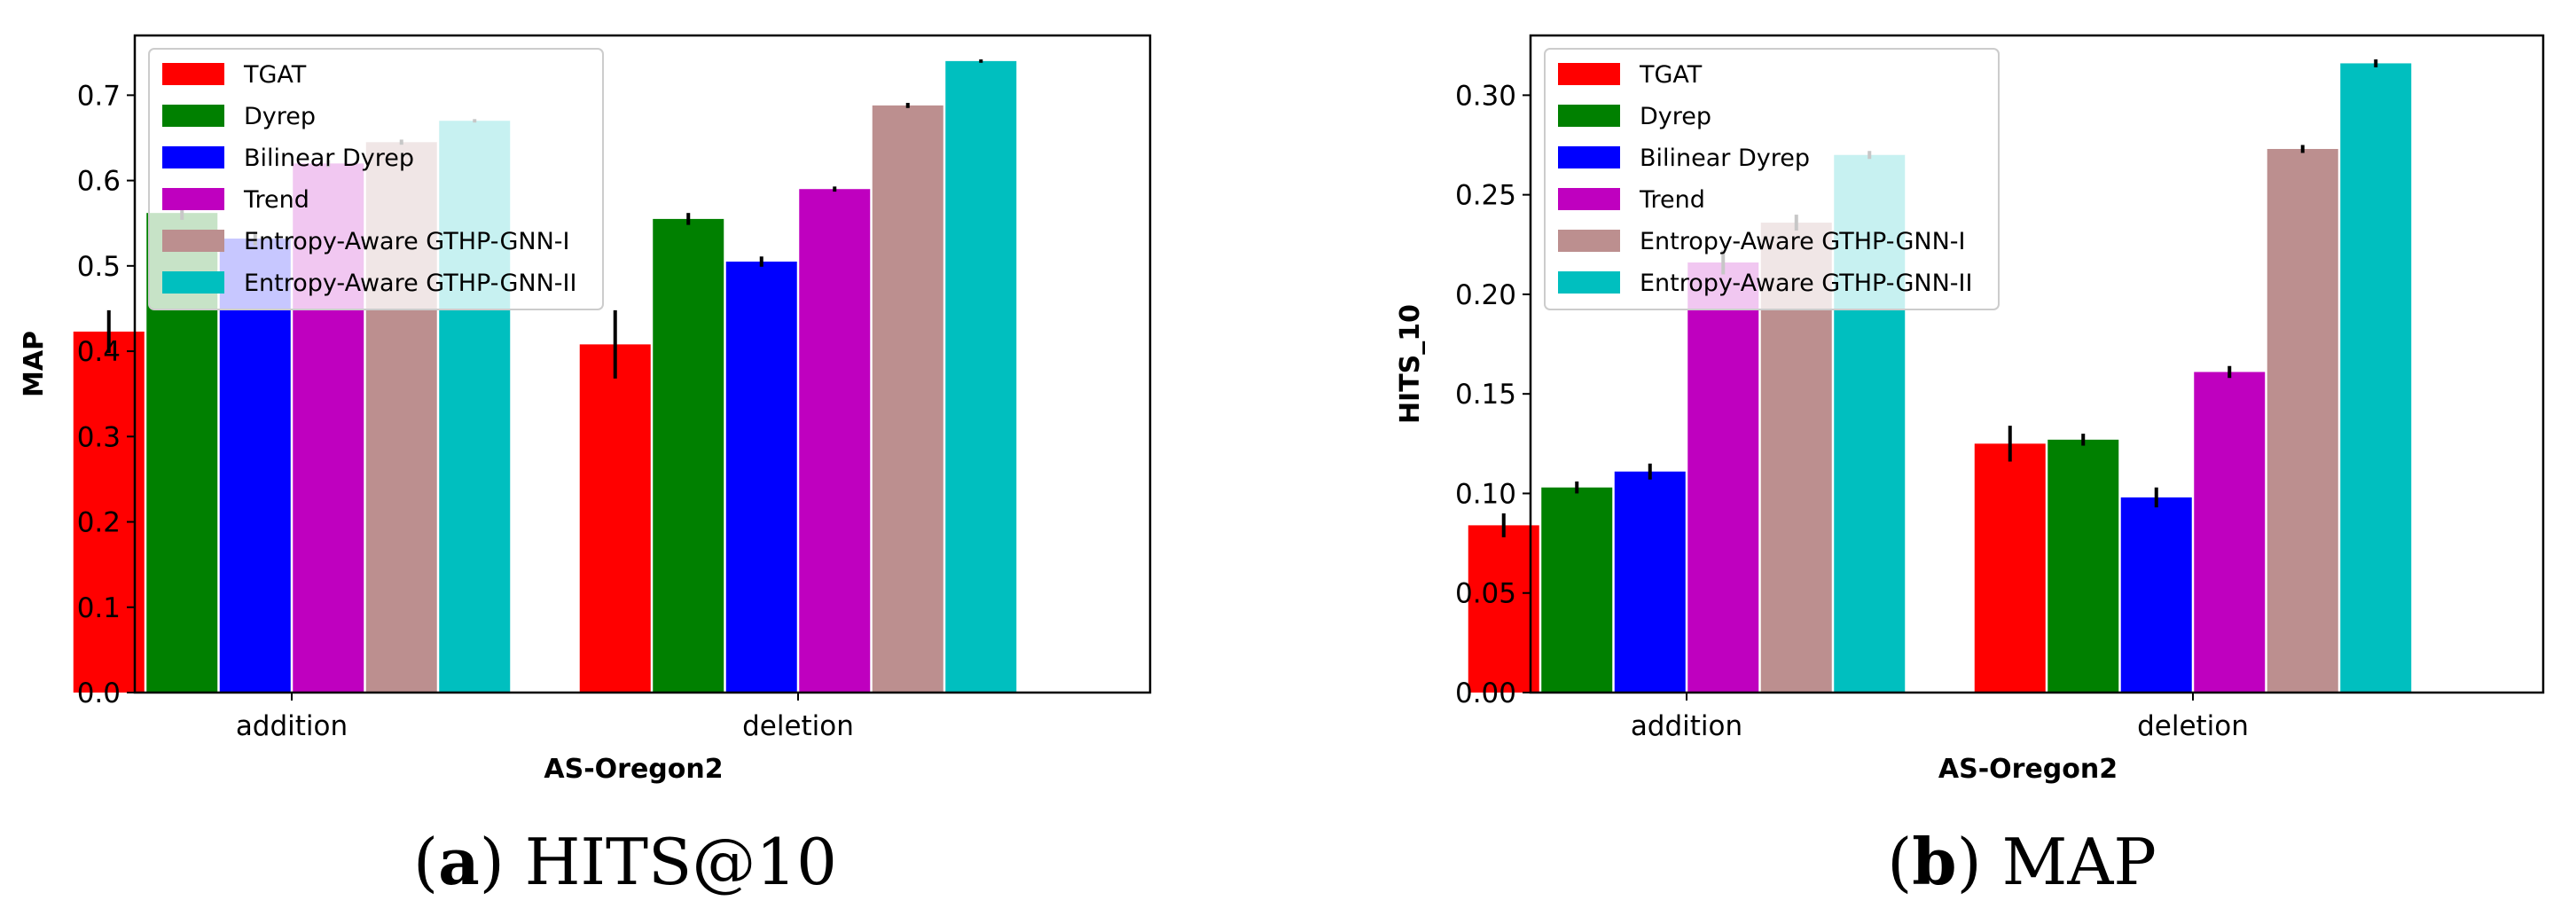  I want to click on y-tick-label: 0.3, so click(99, 437).